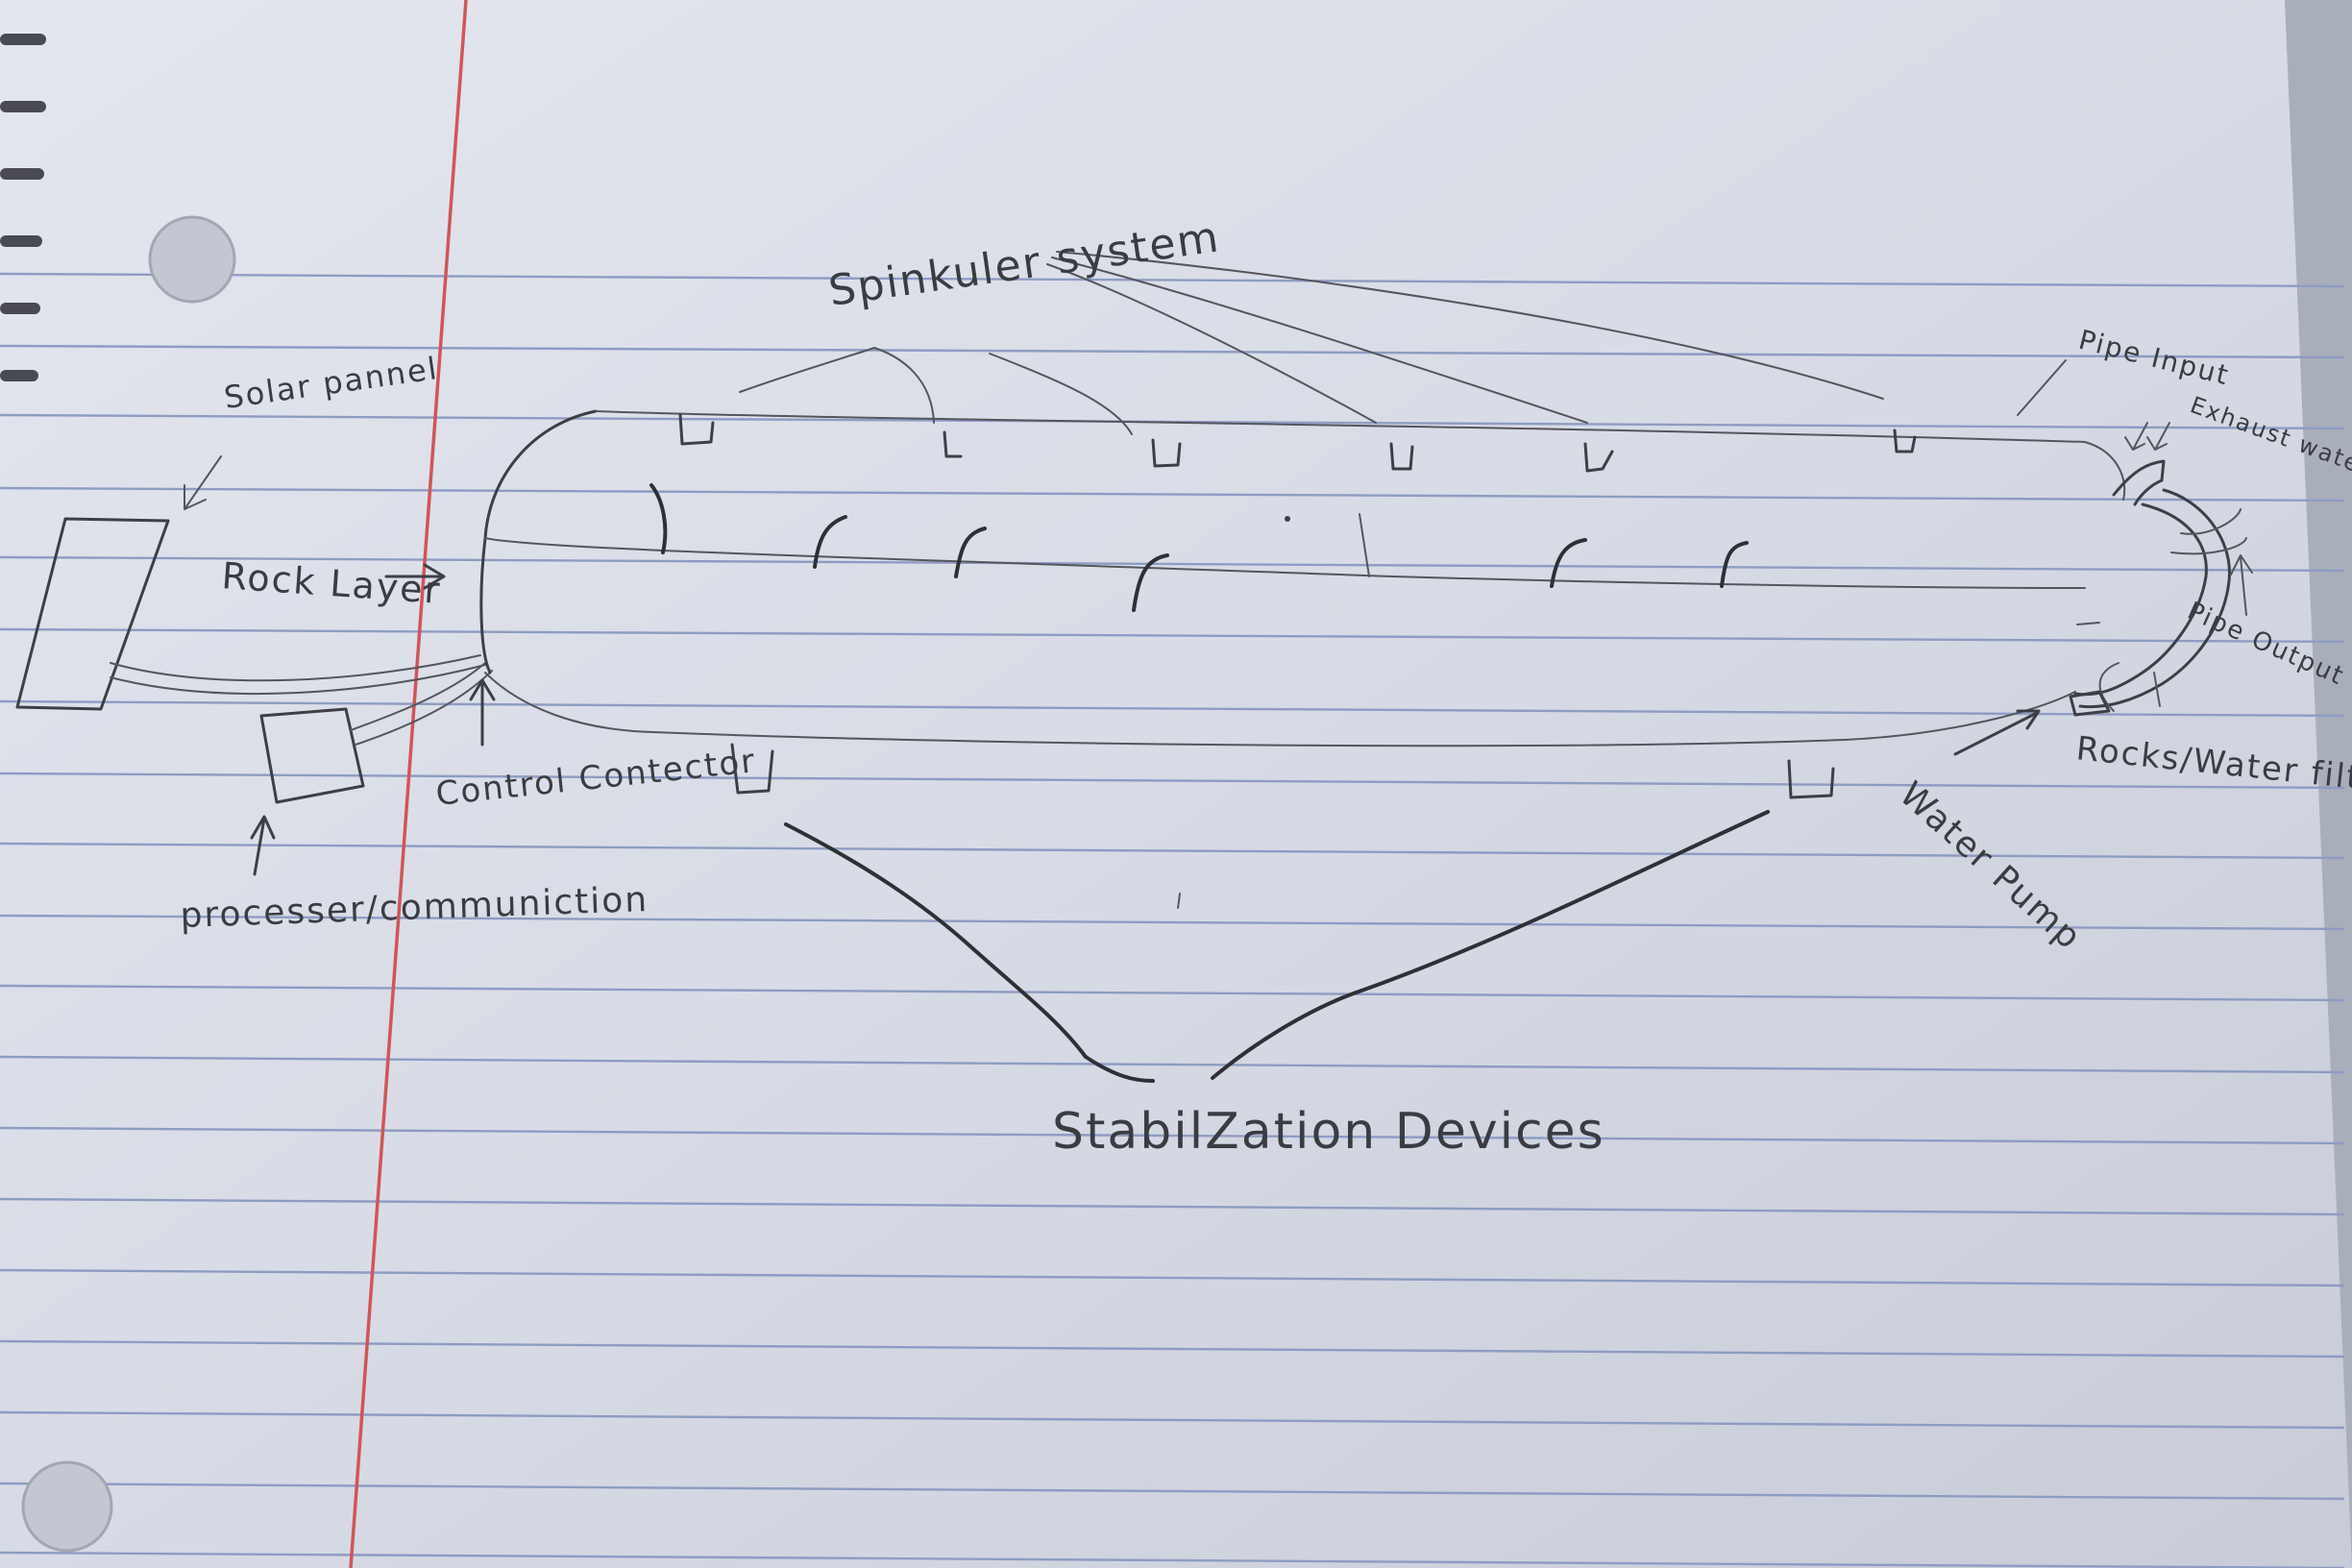  What do you see at coordinates (2147, 437) in the screenshot?
I see `arrow-pipe-input` at bounding box center [2147, 437].